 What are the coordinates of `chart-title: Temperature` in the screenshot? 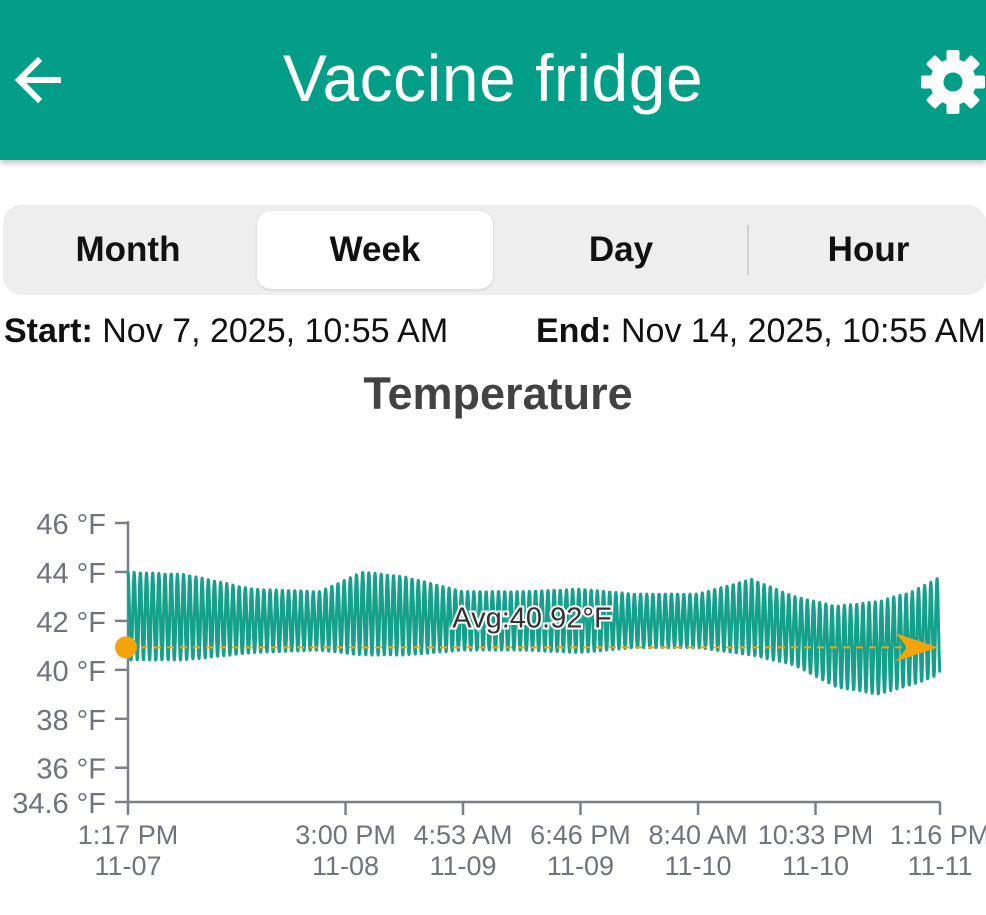 It's located at (498, 393).